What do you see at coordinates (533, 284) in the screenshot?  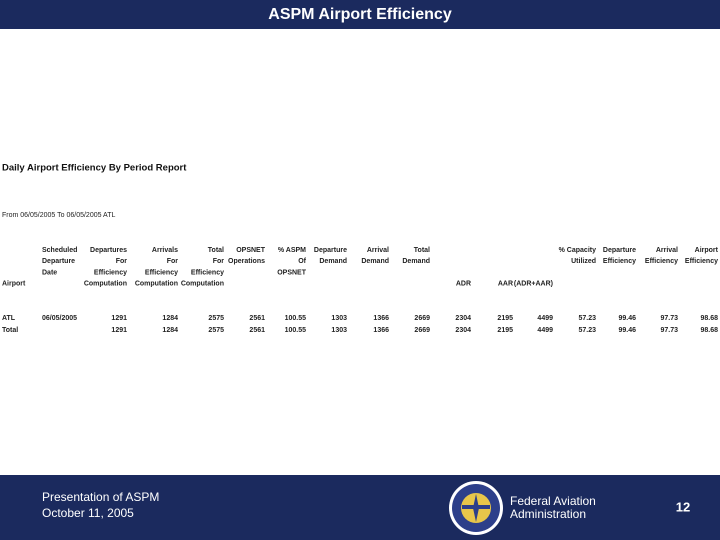 I see `column-header: (ADR+AAR)` at bounding box center [533, 284].